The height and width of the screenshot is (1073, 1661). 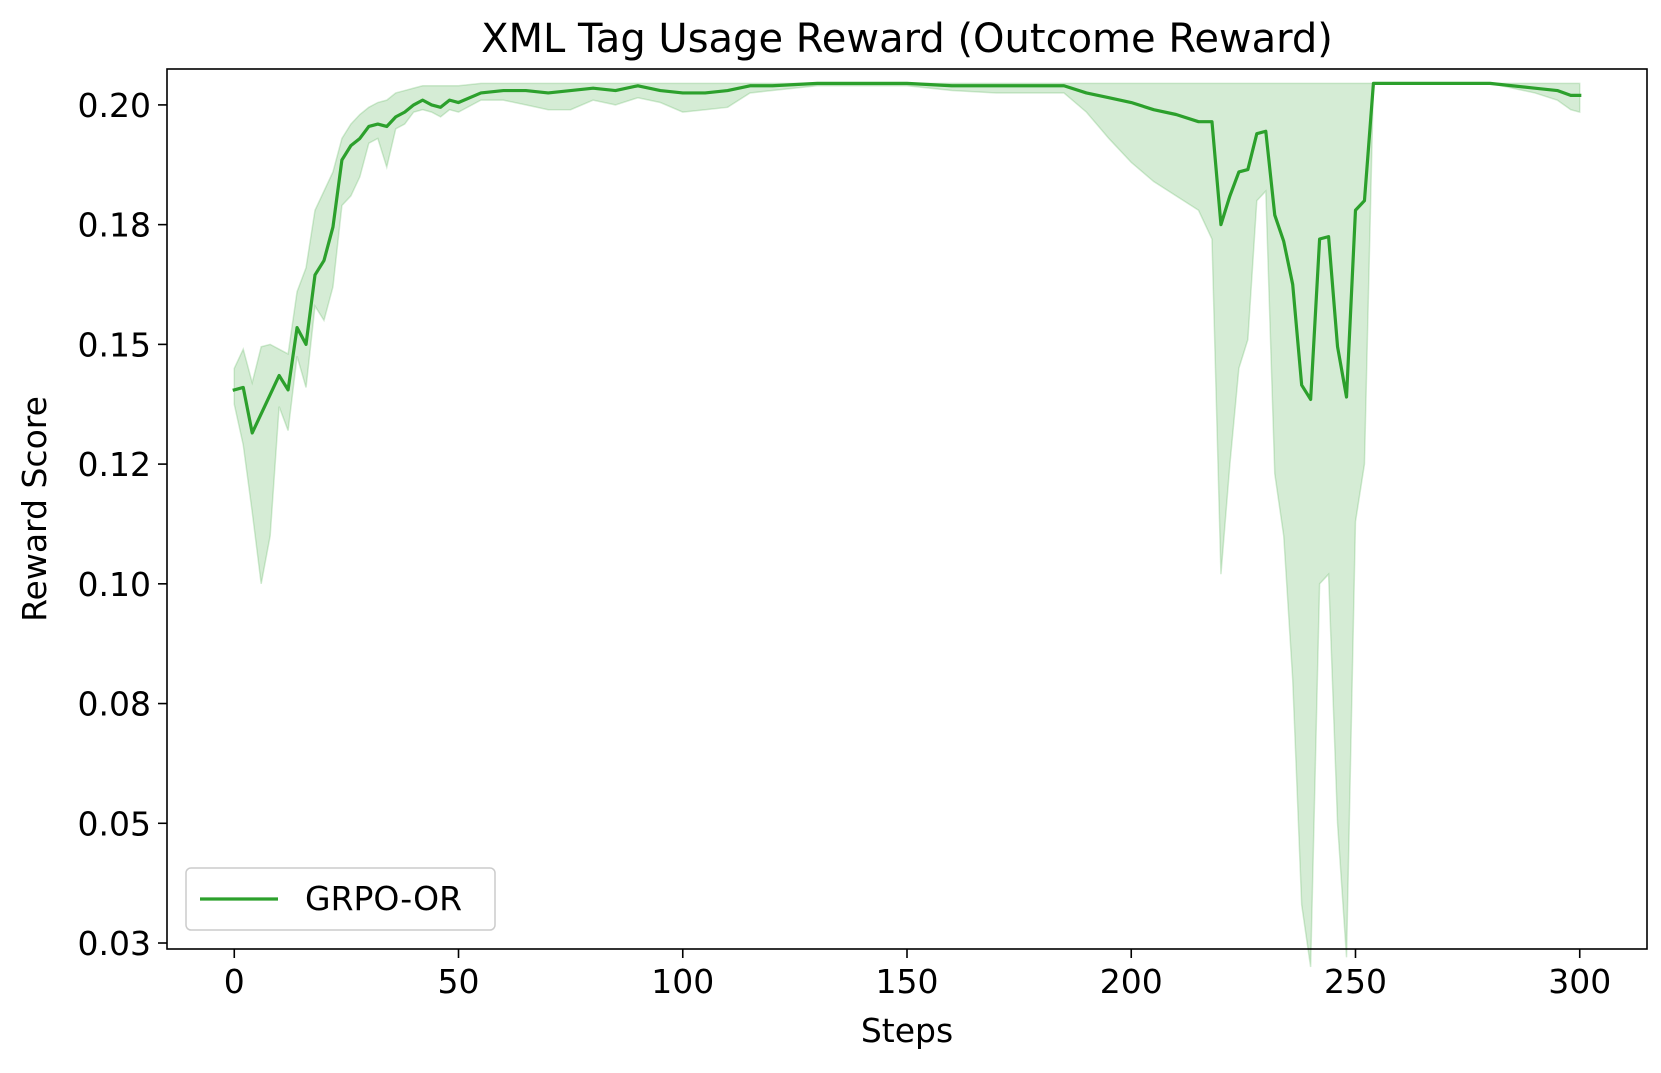 What do you see at coordinates (459, 981) in the screenshot?
I see `x-tick-label: 50` at bounding box center [459, 981].